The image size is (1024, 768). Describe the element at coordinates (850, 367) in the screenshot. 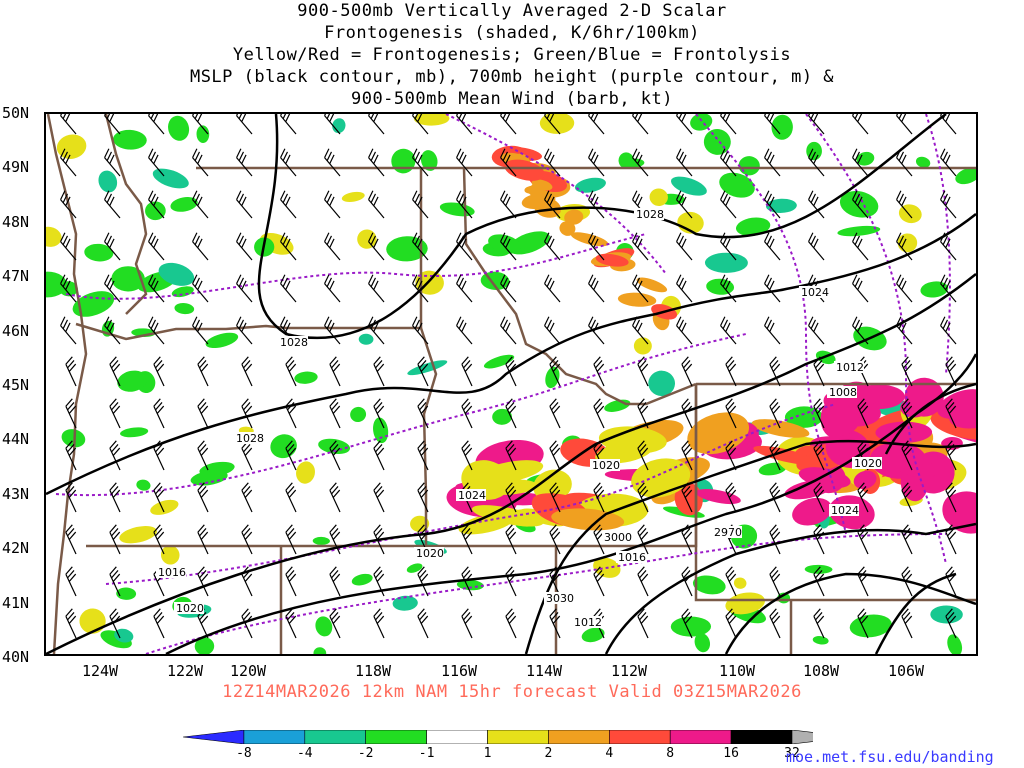

I see `mslp-contour-label: 1012` at that location.